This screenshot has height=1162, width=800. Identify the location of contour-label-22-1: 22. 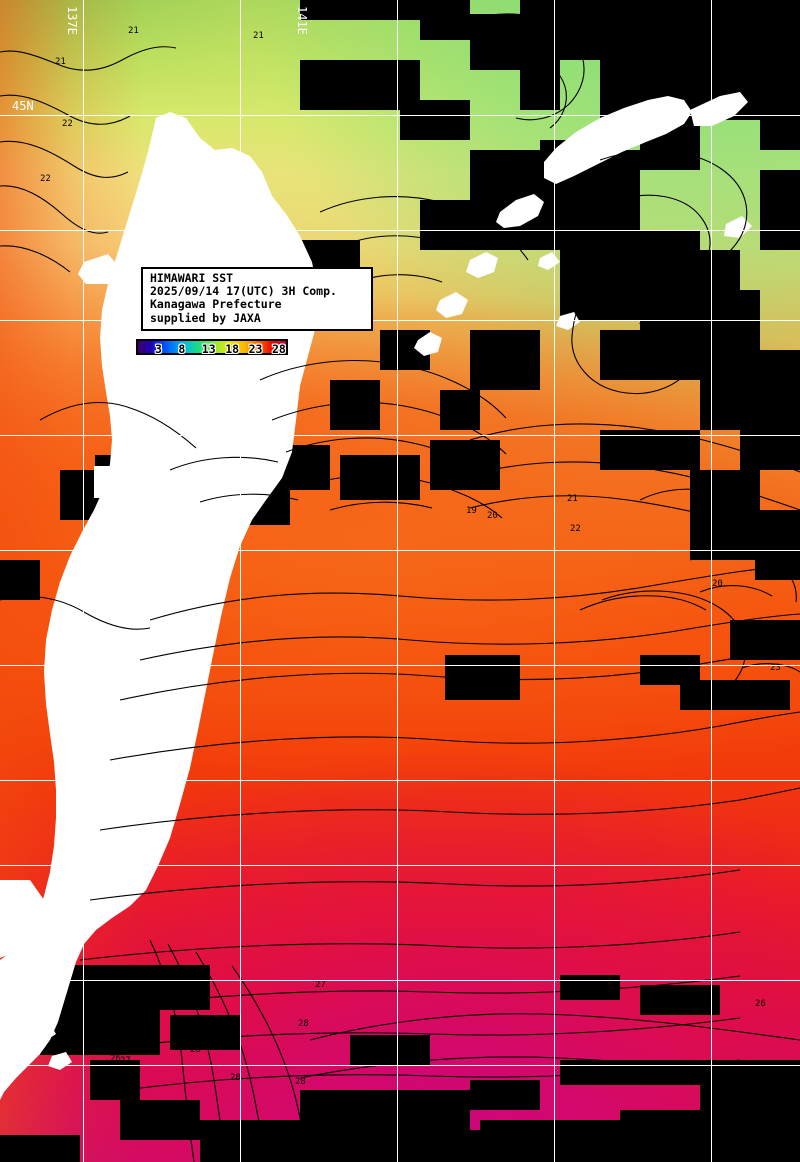
(67, 124).